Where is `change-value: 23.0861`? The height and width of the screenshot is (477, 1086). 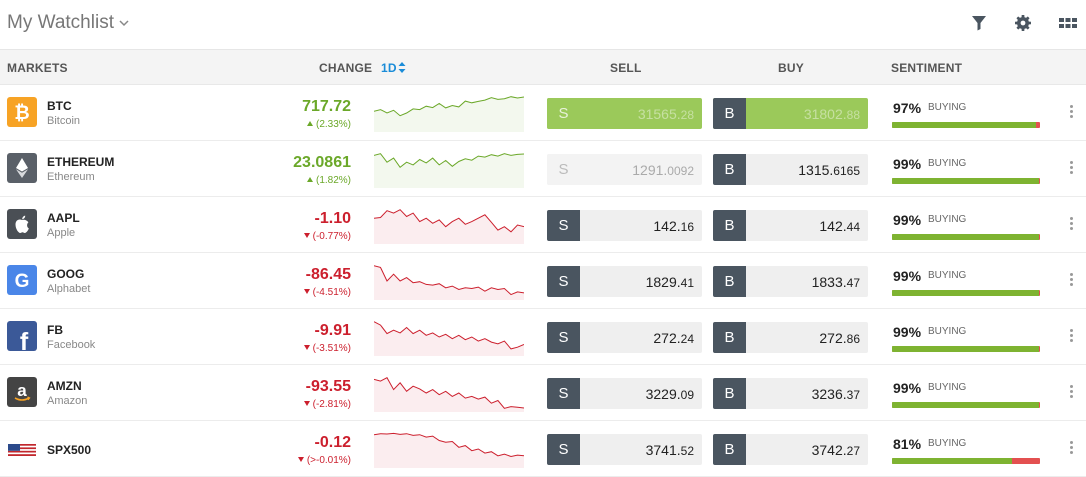
change-value: 23.0861 is located at coordinates (322, 162).